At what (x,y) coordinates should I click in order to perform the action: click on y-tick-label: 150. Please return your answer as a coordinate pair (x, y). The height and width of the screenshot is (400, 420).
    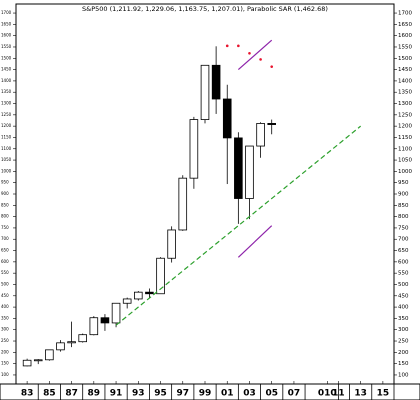
    Looking at the image, I should click on (403, 364).